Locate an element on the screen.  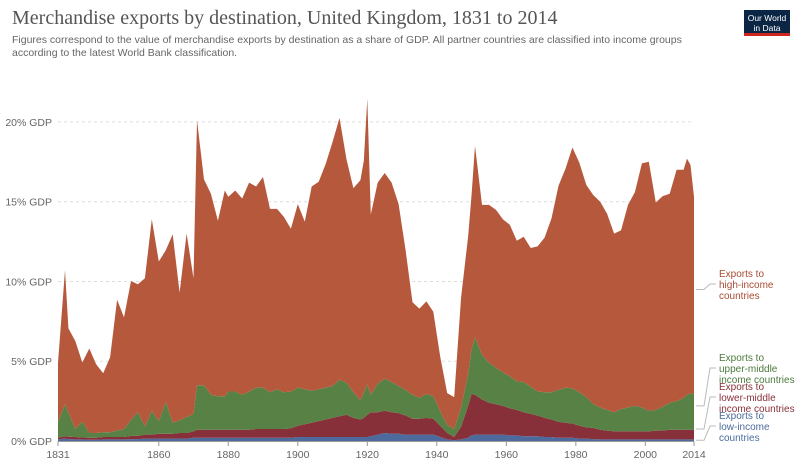
x-tick-label: 1860 is located at coordinates (159, 455).